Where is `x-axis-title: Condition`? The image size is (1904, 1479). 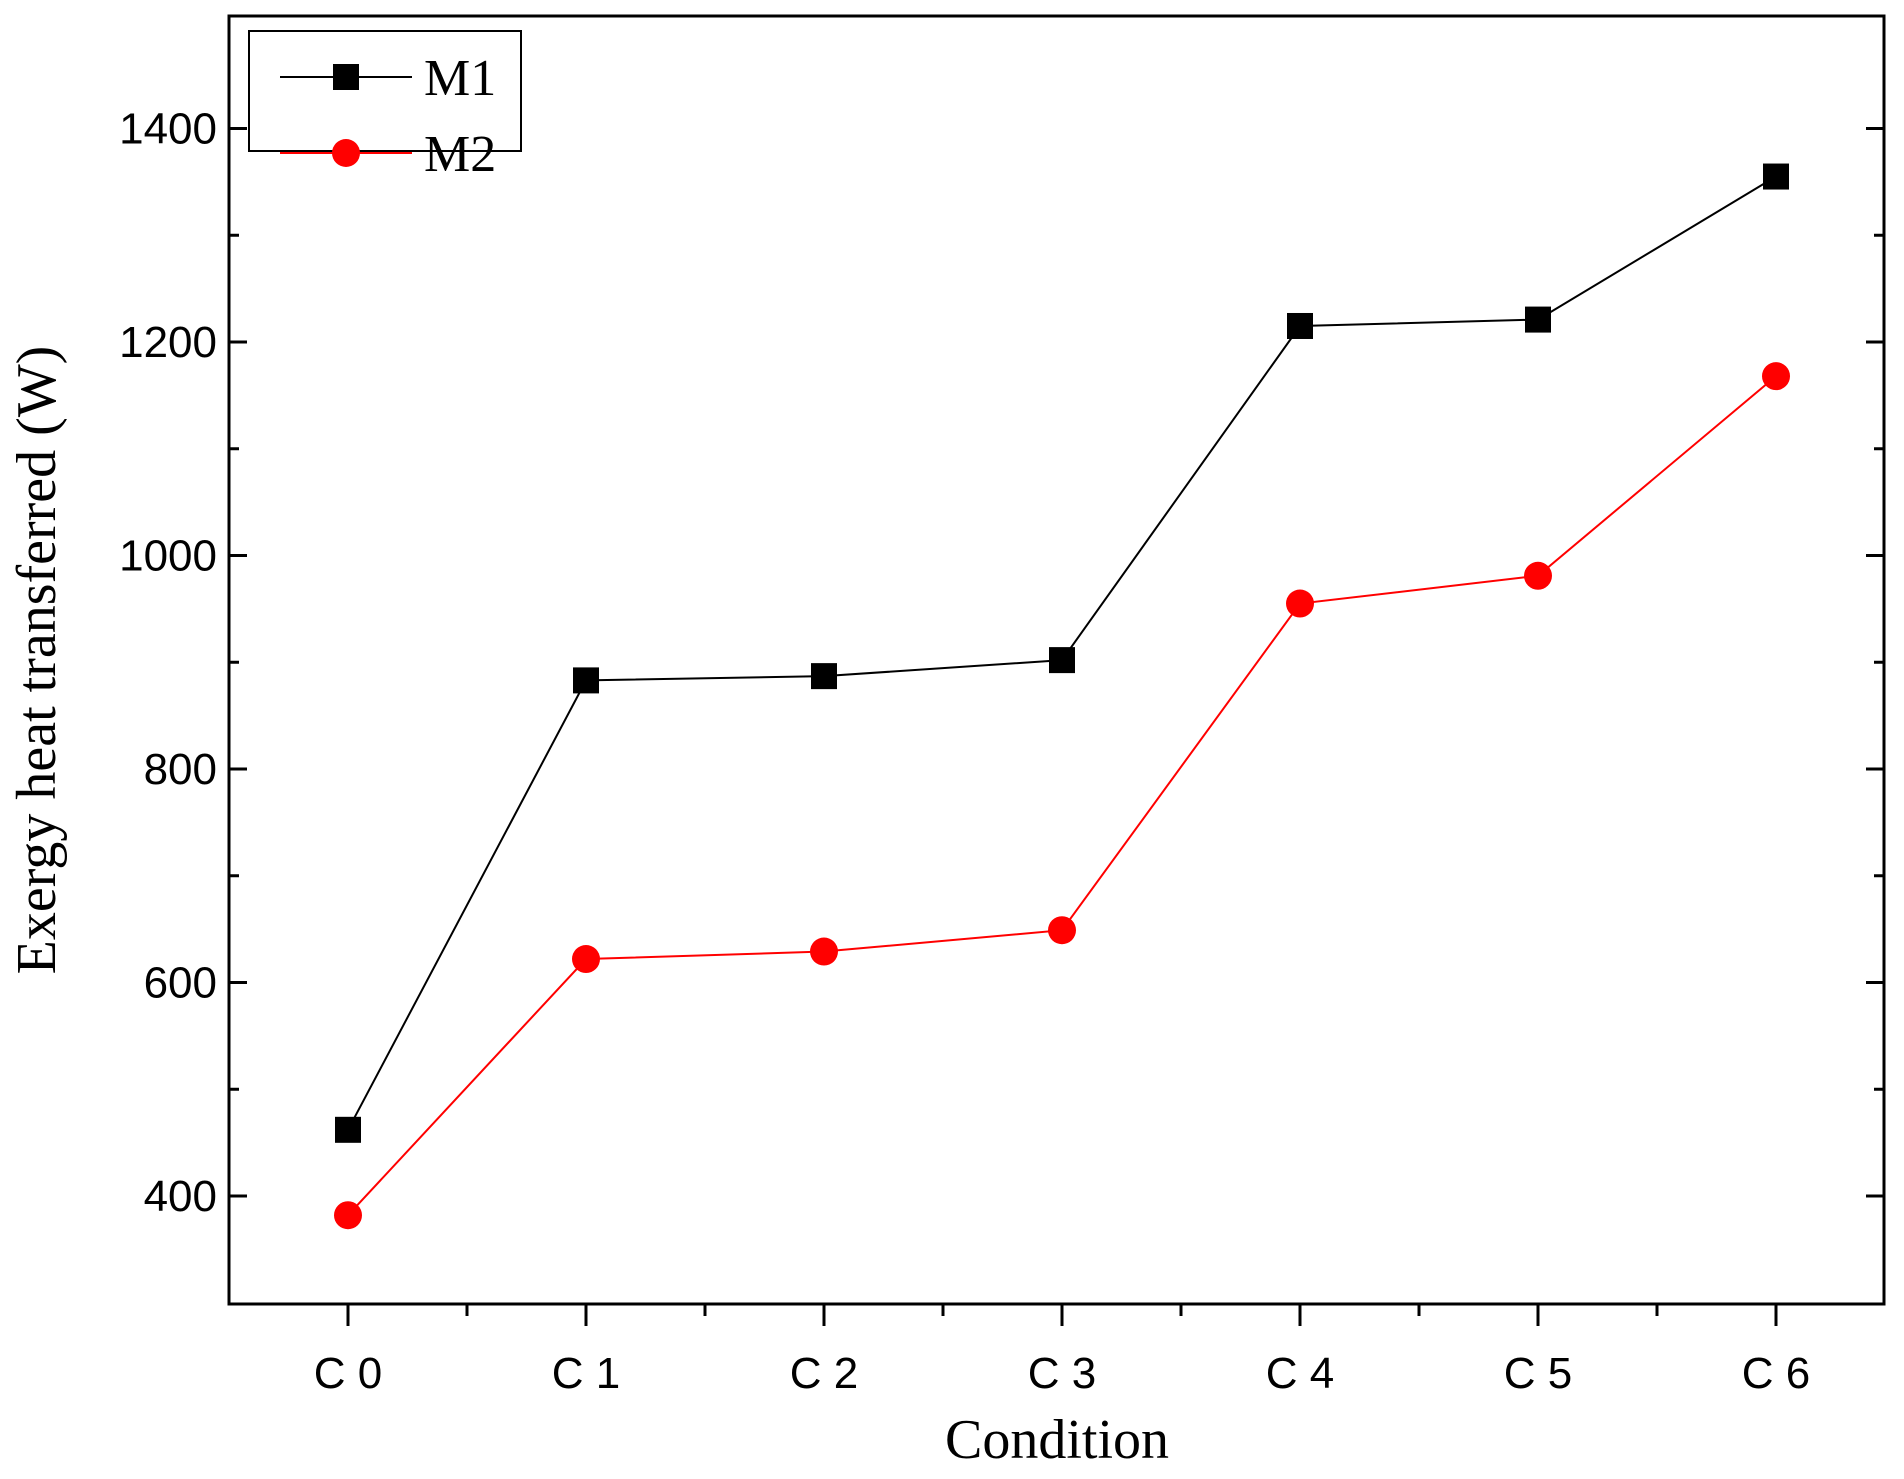
x-axis-title: Condition is located at coordinates (1057, 1440).